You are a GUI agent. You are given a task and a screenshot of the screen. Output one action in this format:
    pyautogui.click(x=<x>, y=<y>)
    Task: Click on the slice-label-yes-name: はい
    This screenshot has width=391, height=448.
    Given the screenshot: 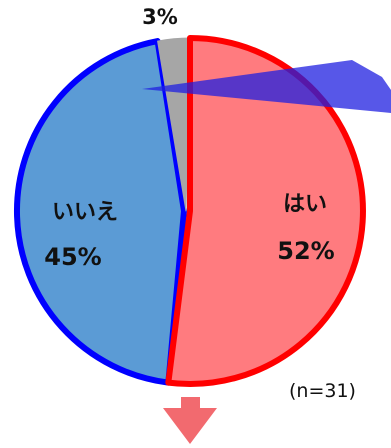 What is the action you would take?
    pyautogui.click(x=305, y=204)
    